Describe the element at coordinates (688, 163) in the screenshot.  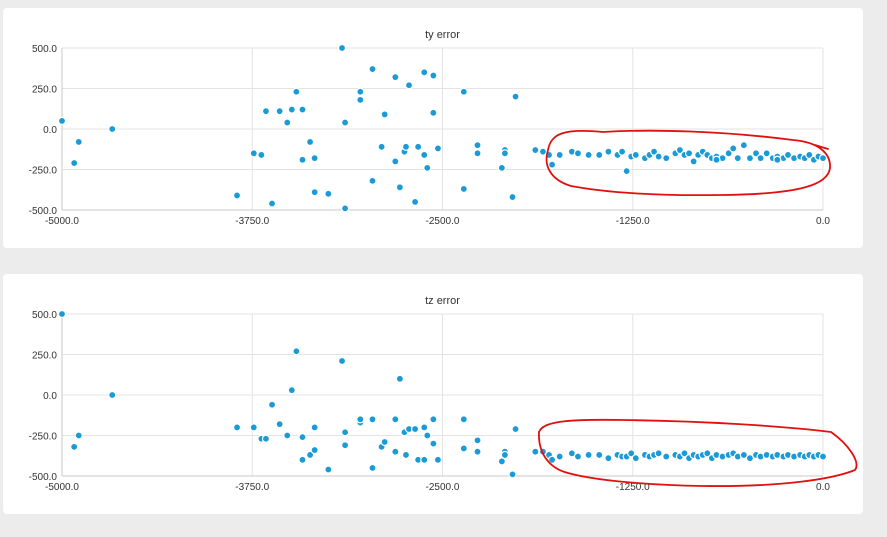
I see `red-annotation-loop` at that location.